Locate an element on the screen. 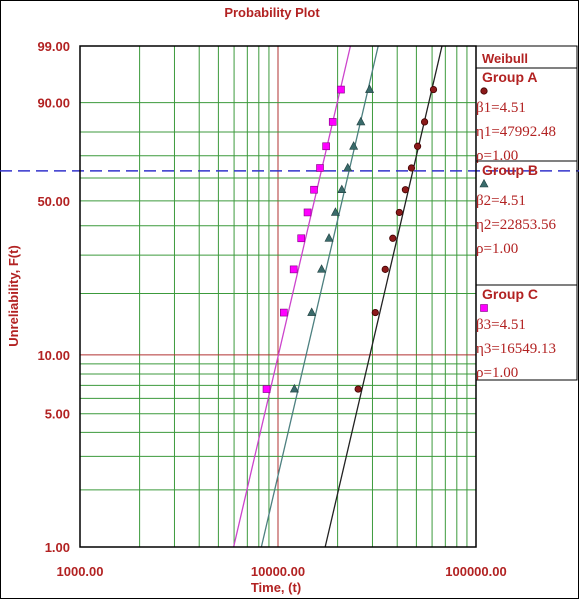 The height and width of the screenshot is (599, 579). legend-param-eta: η3=16549.13 is located at coordinates (516, 349).